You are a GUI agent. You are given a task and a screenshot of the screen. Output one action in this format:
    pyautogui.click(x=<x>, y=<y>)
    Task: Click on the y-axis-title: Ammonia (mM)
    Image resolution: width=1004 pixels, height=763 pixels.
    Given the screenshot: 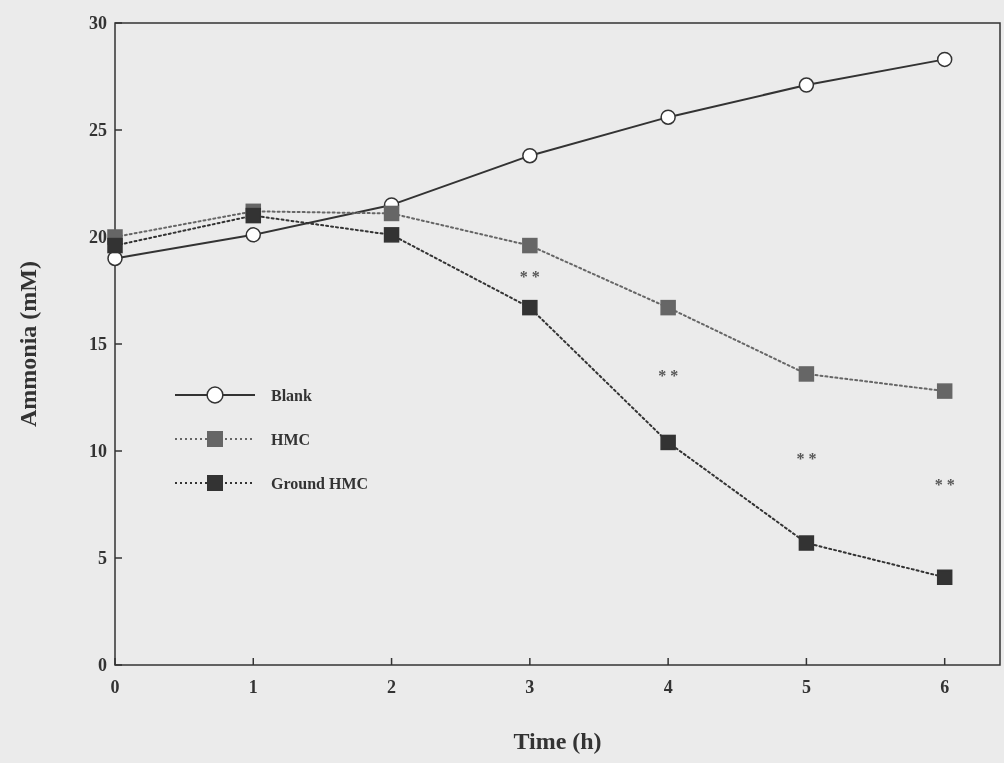 What is the action you would take?
    pyautogui.click(x=28, y=344)
    